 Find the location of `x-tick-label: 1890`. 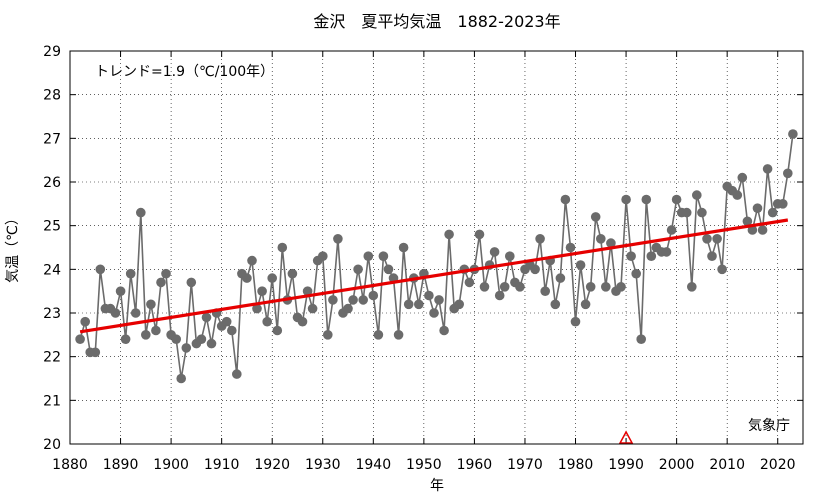

x-tick-label: 1890 is located at coordinates (121, 465).